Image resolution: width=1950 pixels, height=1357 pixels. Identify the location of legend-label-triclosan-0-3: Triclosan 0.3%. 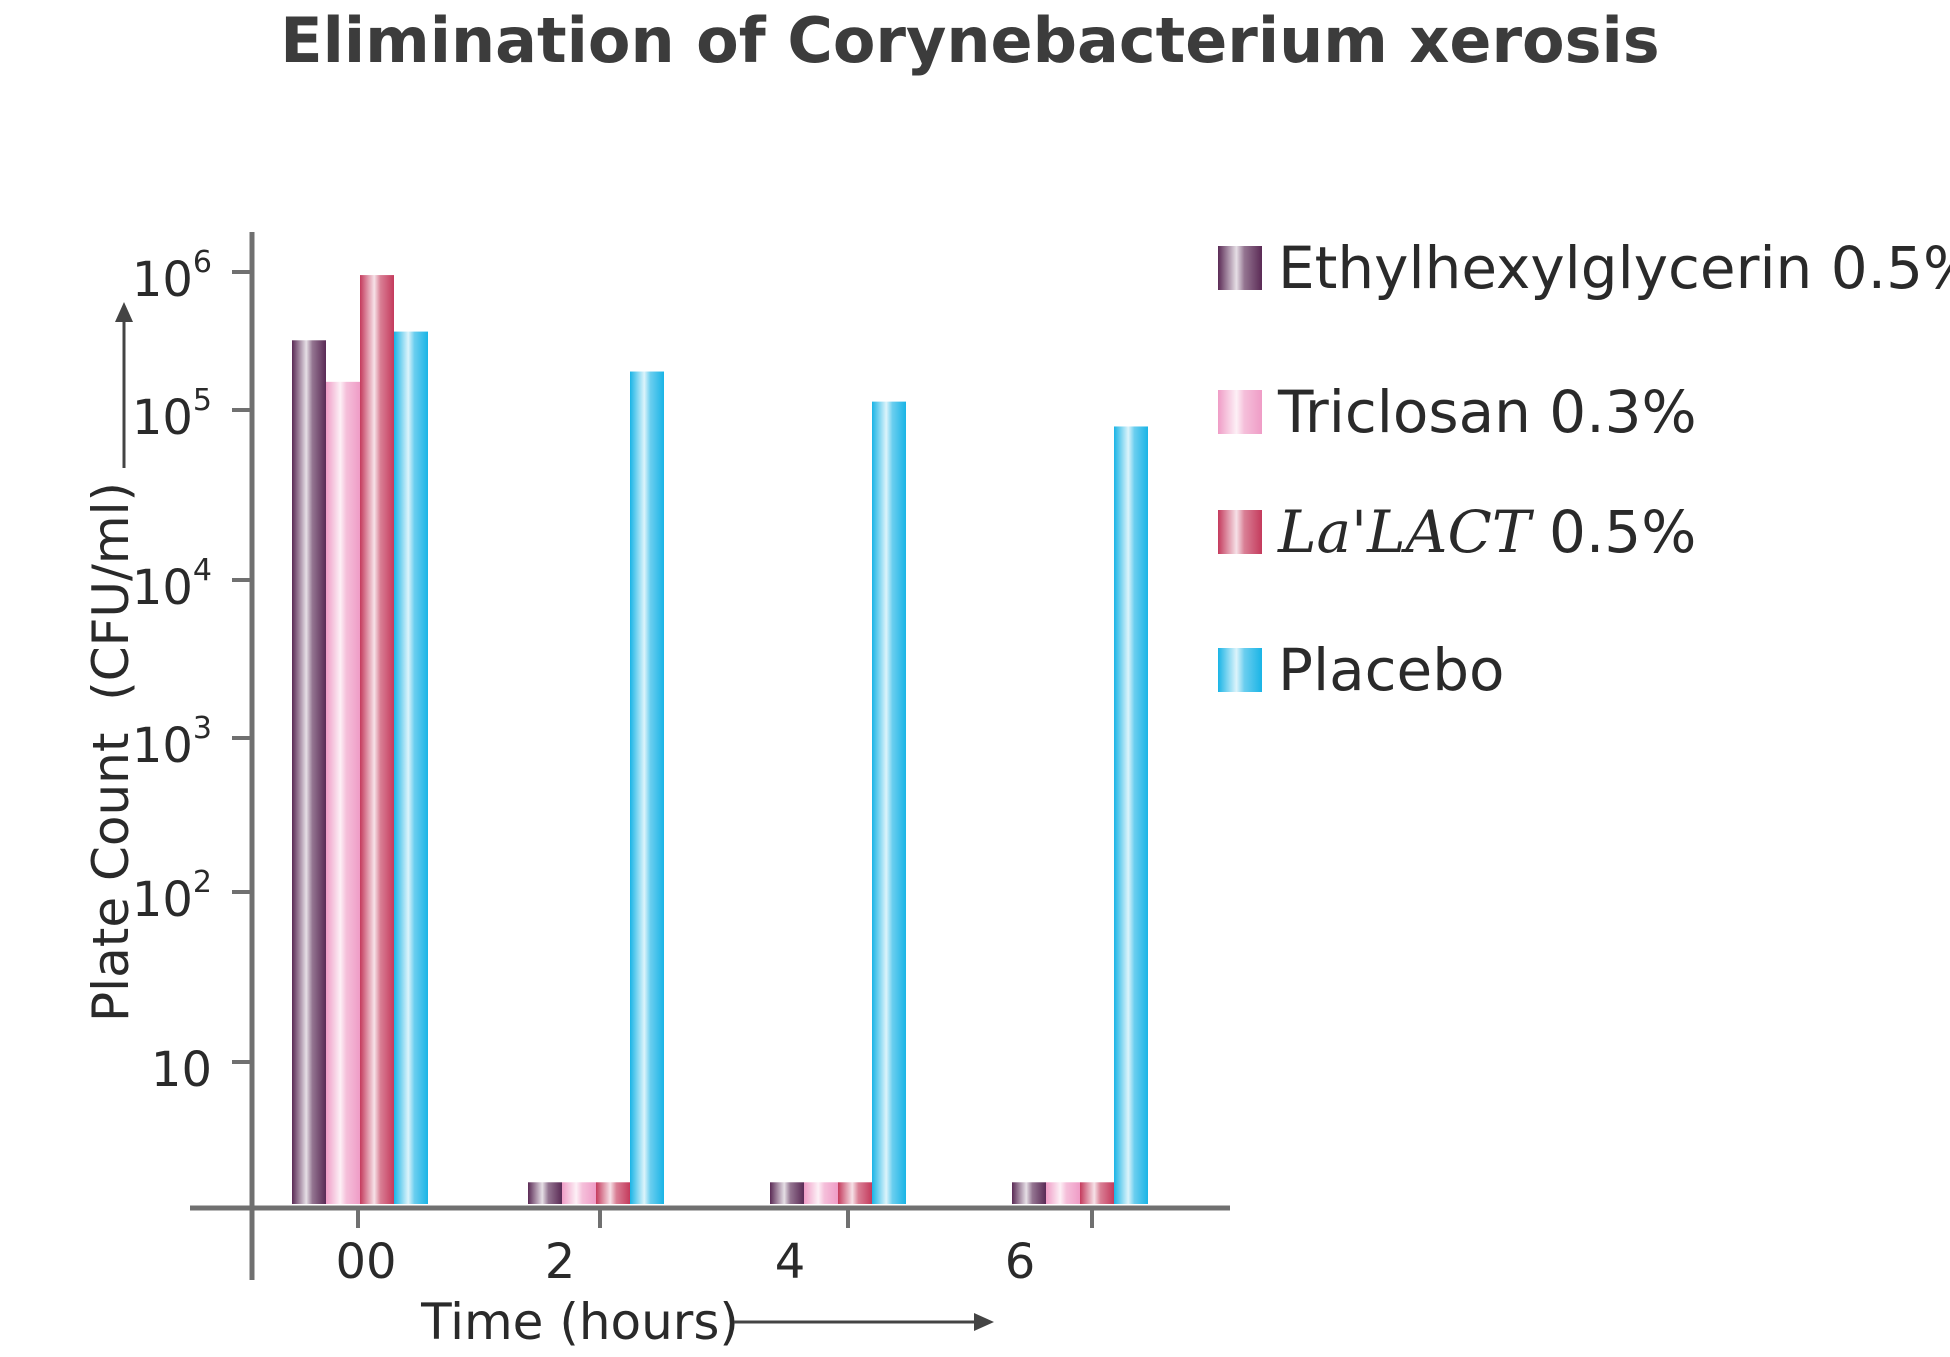
(1487, 412).